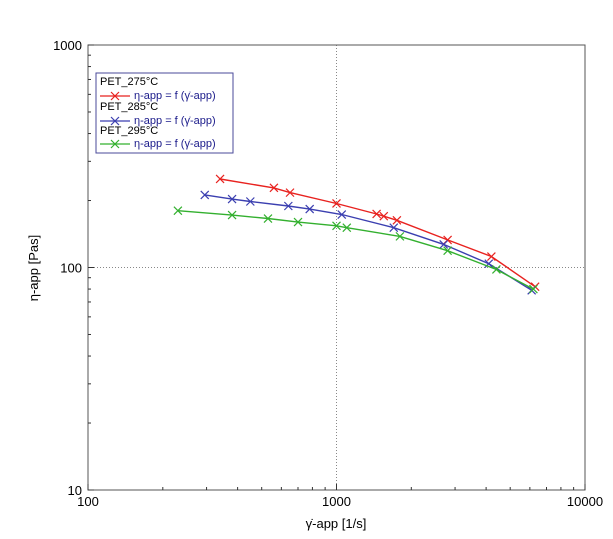 This screenshot has width=613, height=539. I want to click on legend-series-name-295: PET_295°C, so click(129, 131).